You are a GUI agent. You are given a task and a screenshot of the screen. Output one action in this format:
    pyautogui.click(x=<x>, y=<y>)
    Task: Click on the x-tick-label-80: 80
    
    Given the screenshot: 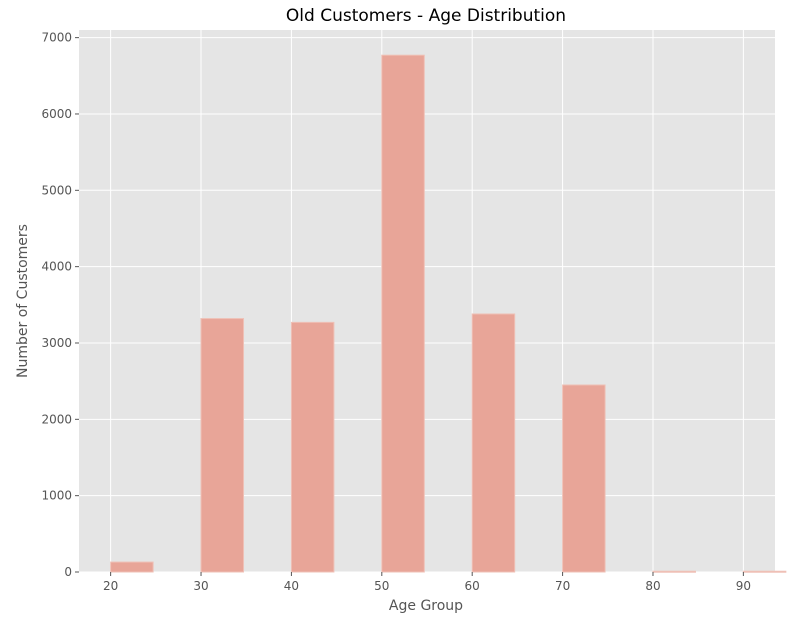 What is the action you would take?
    pyautogui.click(x=652, y=586)
    